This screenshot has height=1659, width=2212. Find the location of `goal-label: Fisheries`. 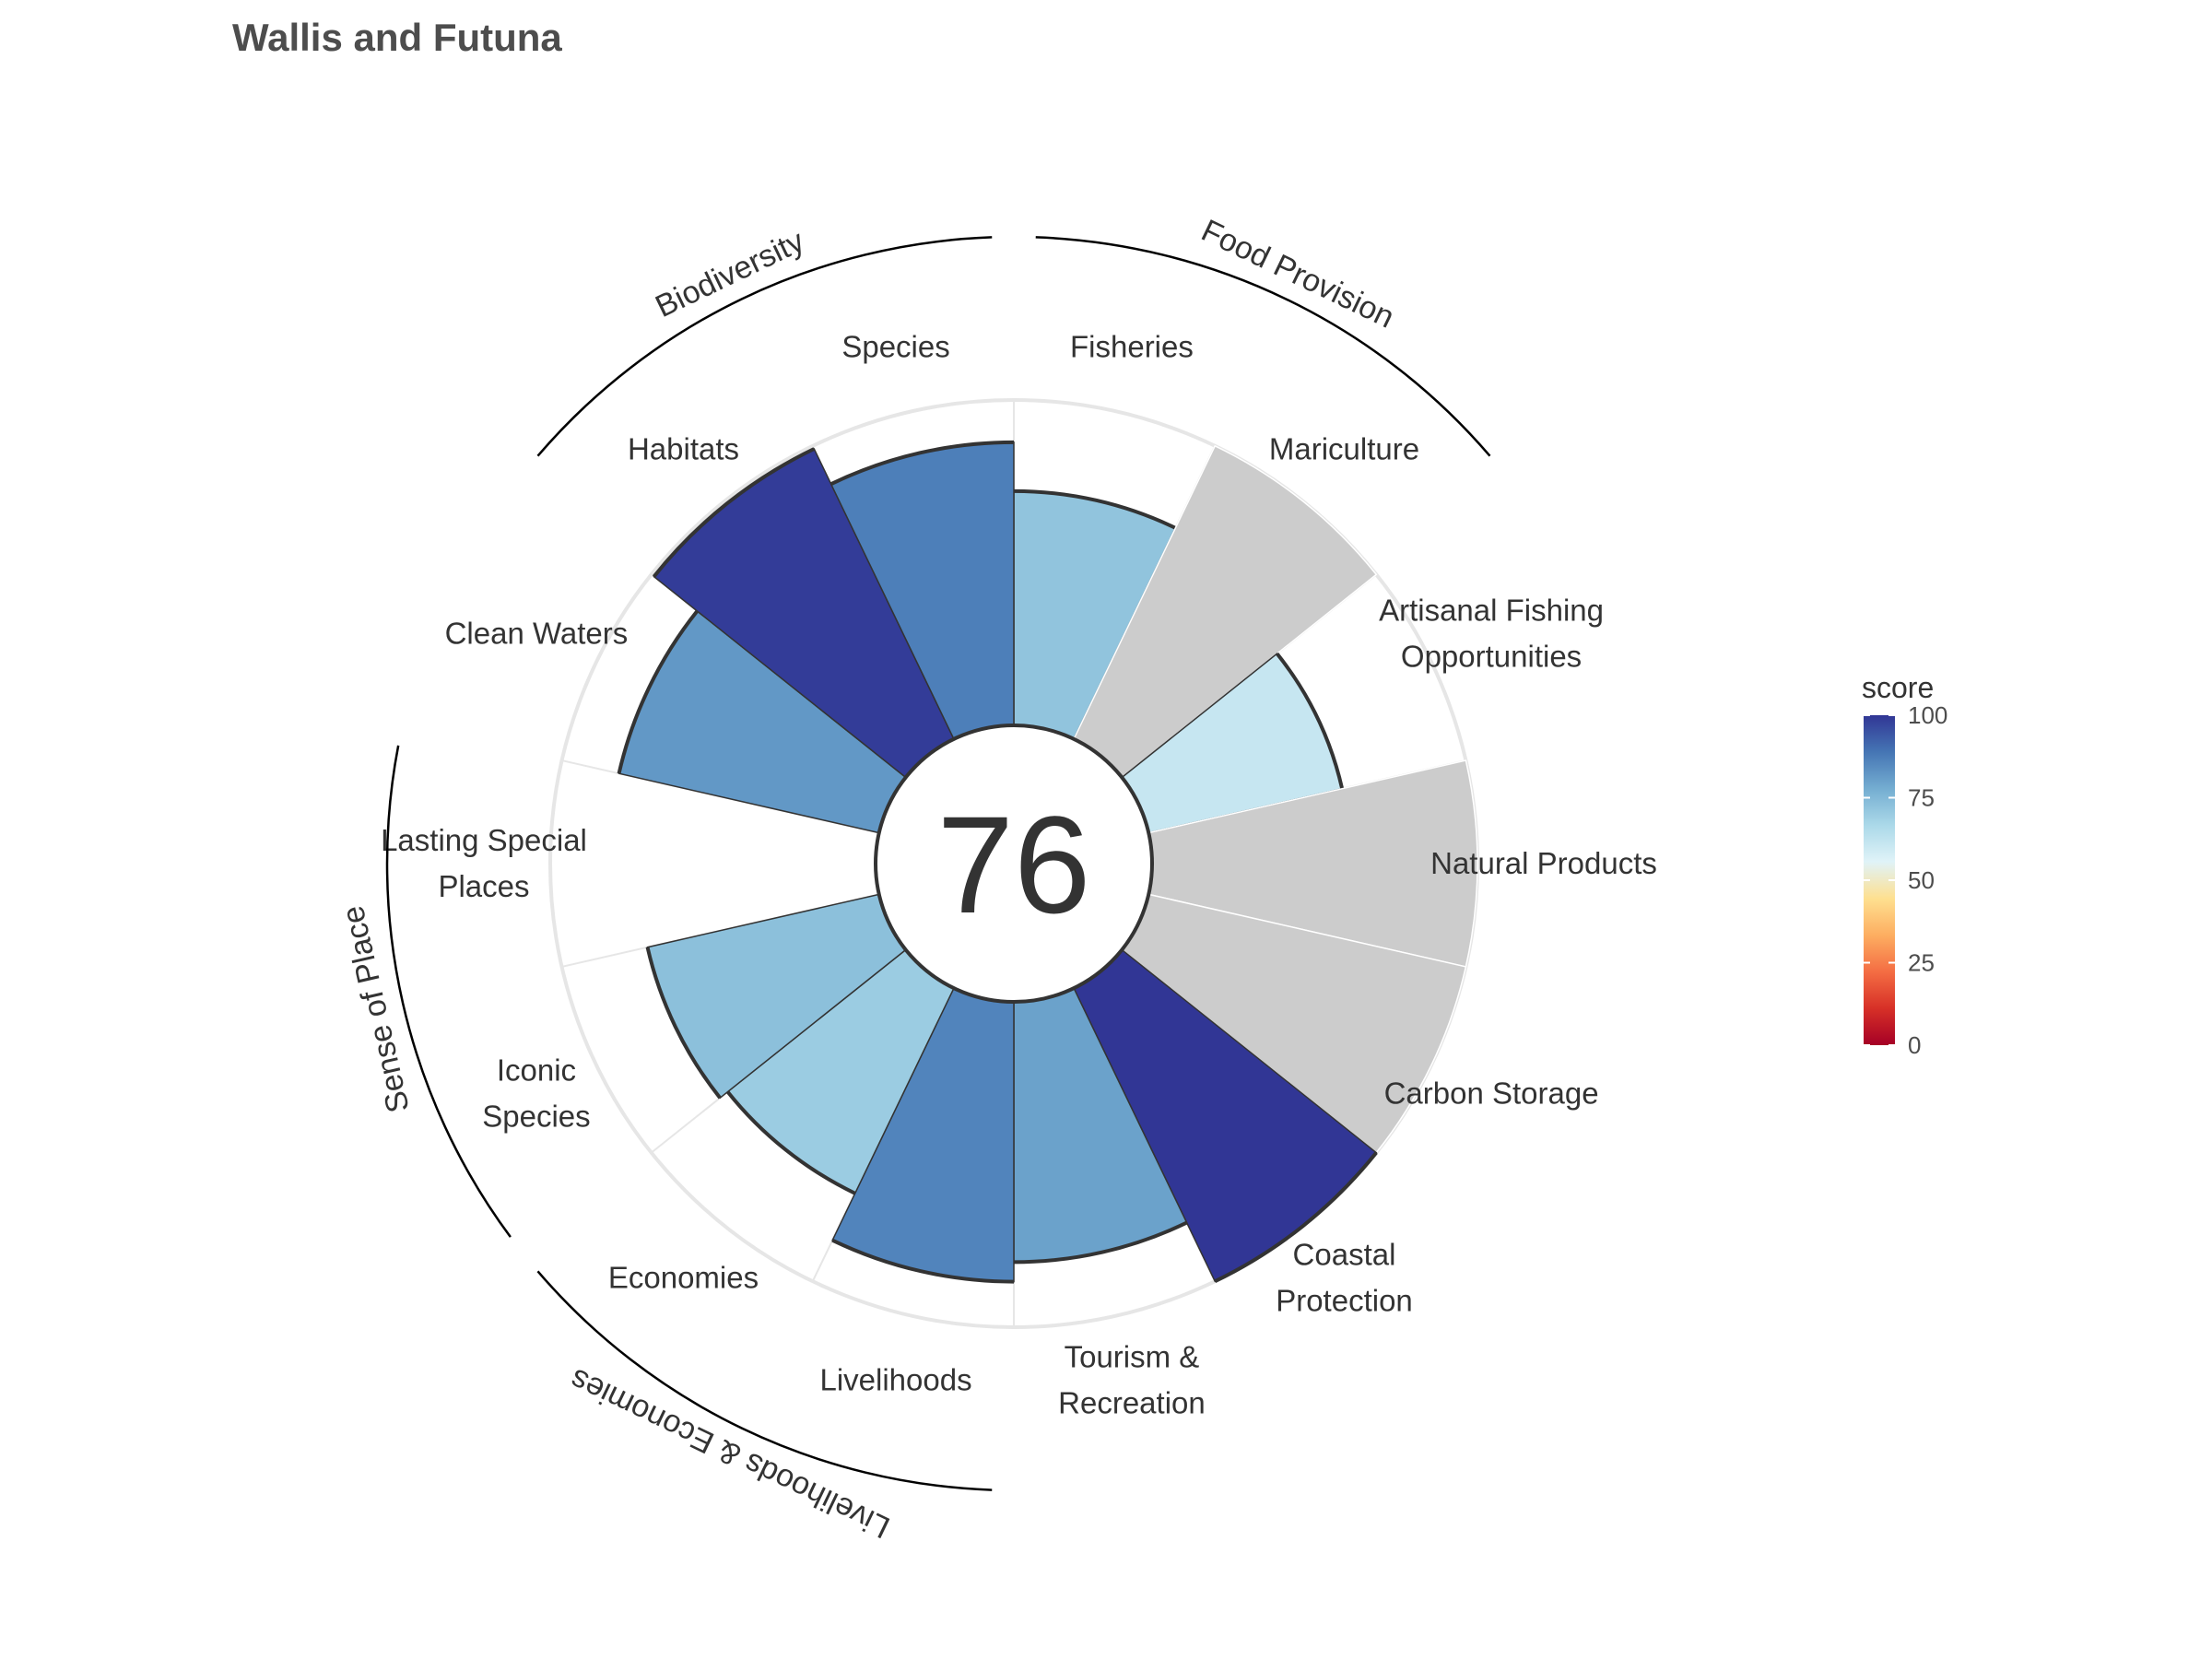

goal-label: Fisheries is located at coordinates (1132, 346).